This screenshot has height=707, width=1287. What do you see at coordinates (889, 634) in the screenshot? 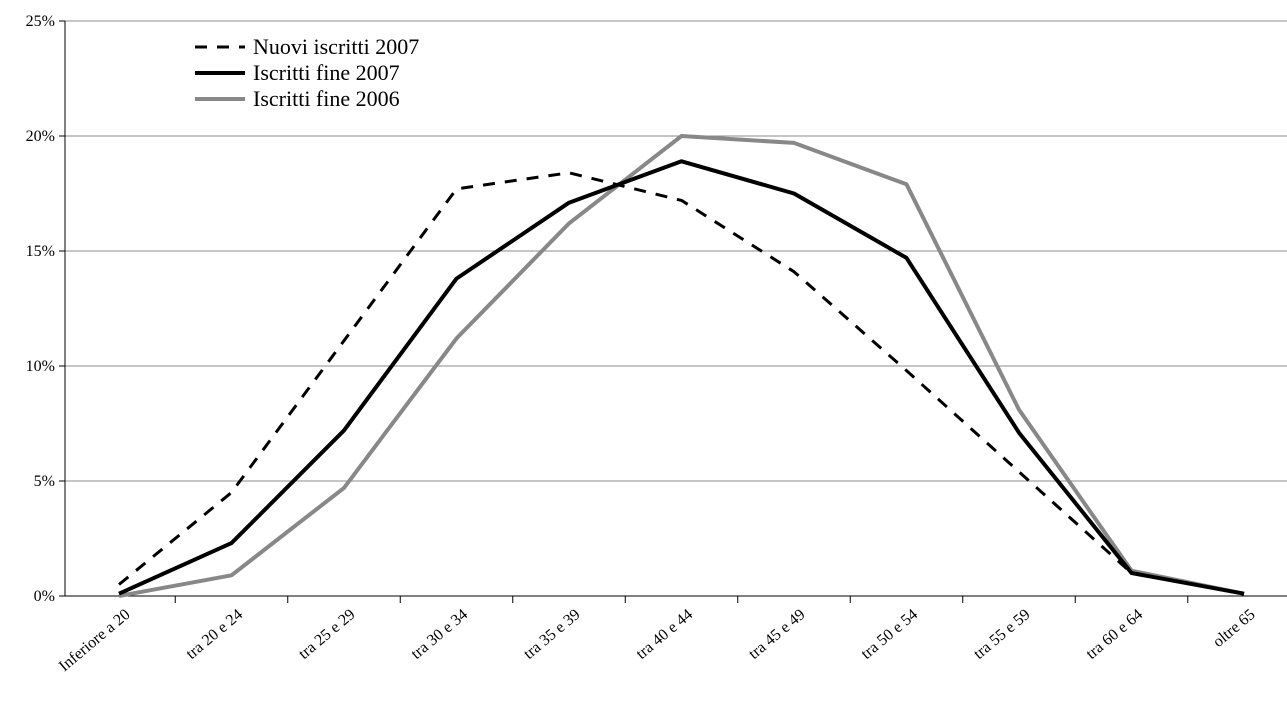
I see `x-tick-label: tra 50 e 54` at bounding box center [889, 634].